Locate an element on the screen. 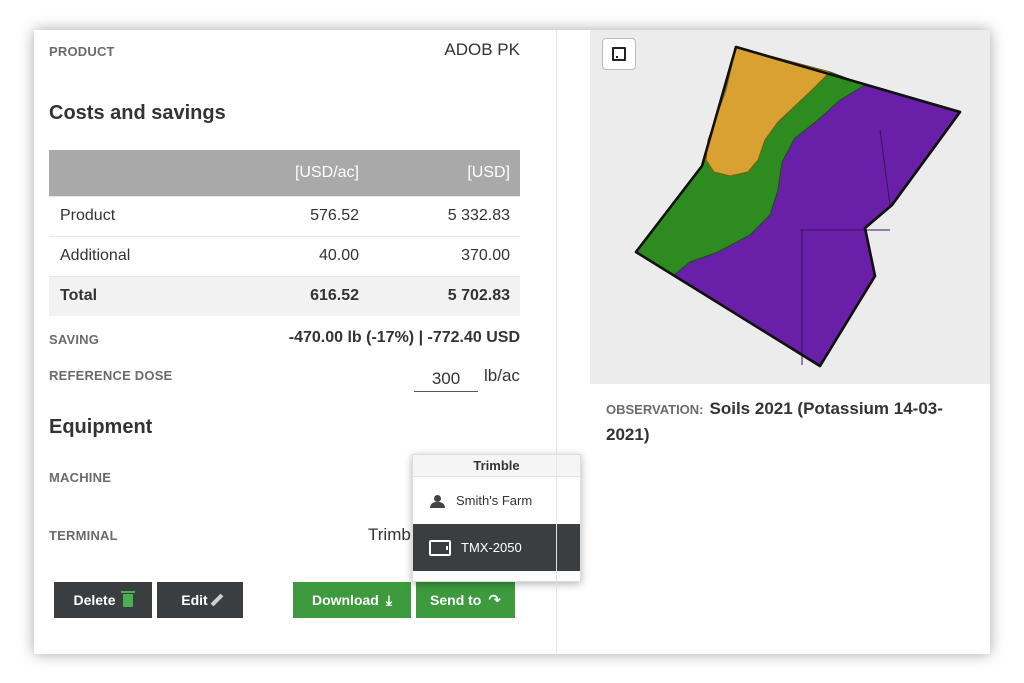  edit-button: Edit is located at coordinates (200, 600).